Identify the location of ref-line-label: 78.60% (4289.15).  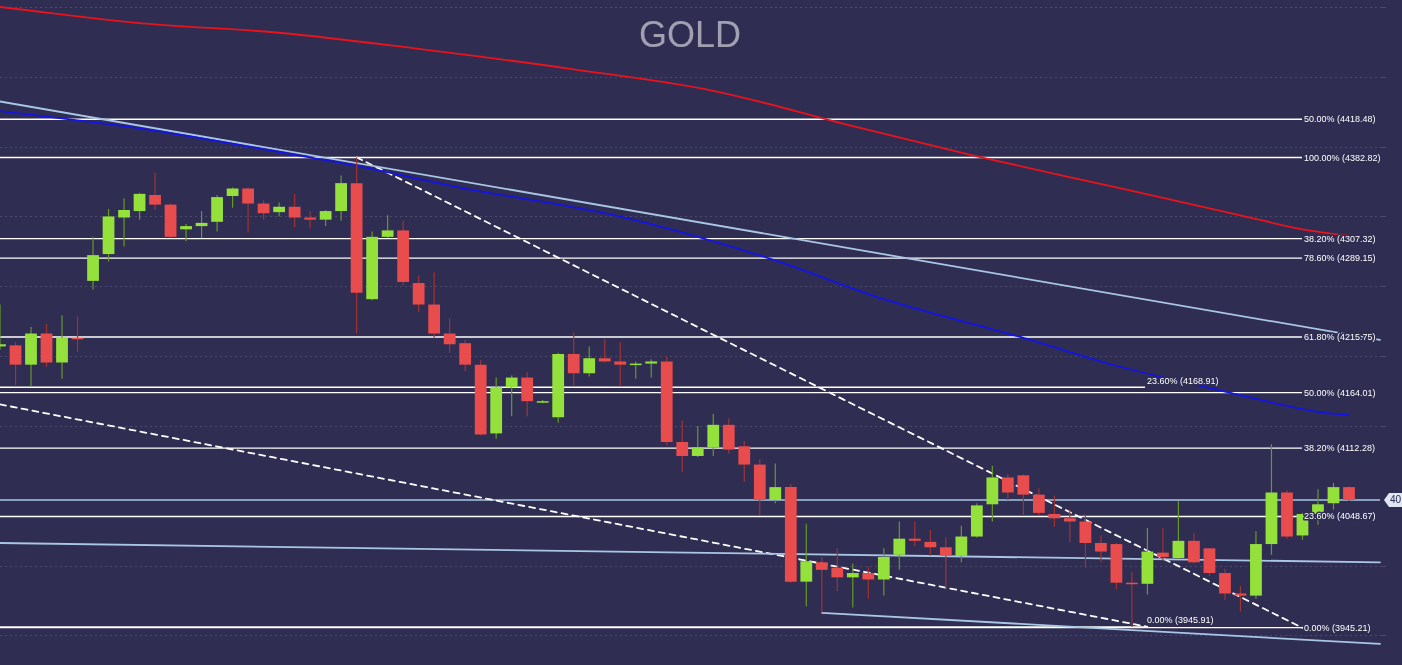
(1340, 258).